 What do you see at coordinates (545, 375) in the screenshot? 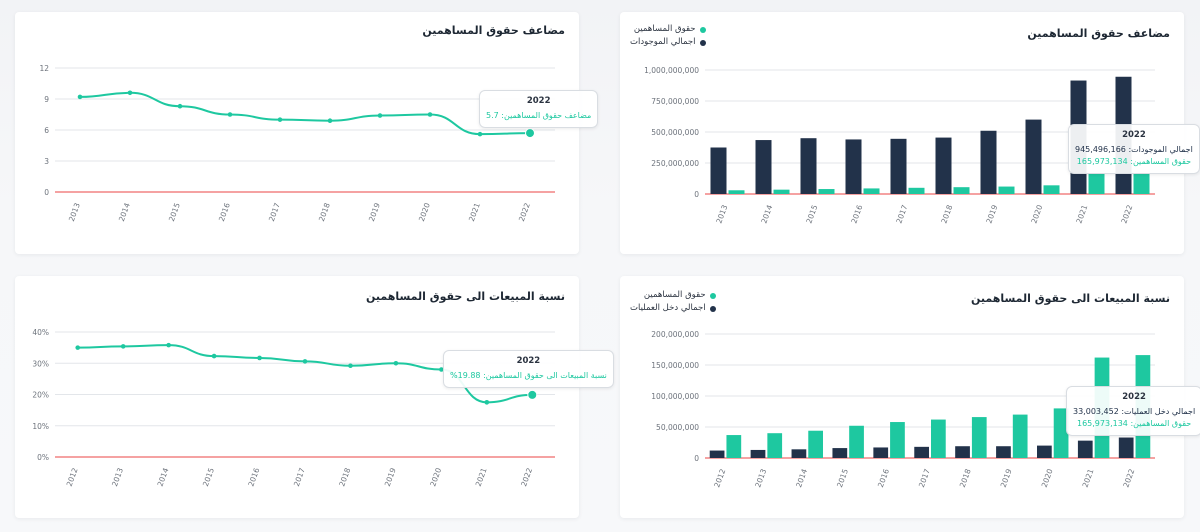
I see `tooltip-label: نسبة المبيعات الى حقوق المساهمين:` at bounding box center [545, 375].